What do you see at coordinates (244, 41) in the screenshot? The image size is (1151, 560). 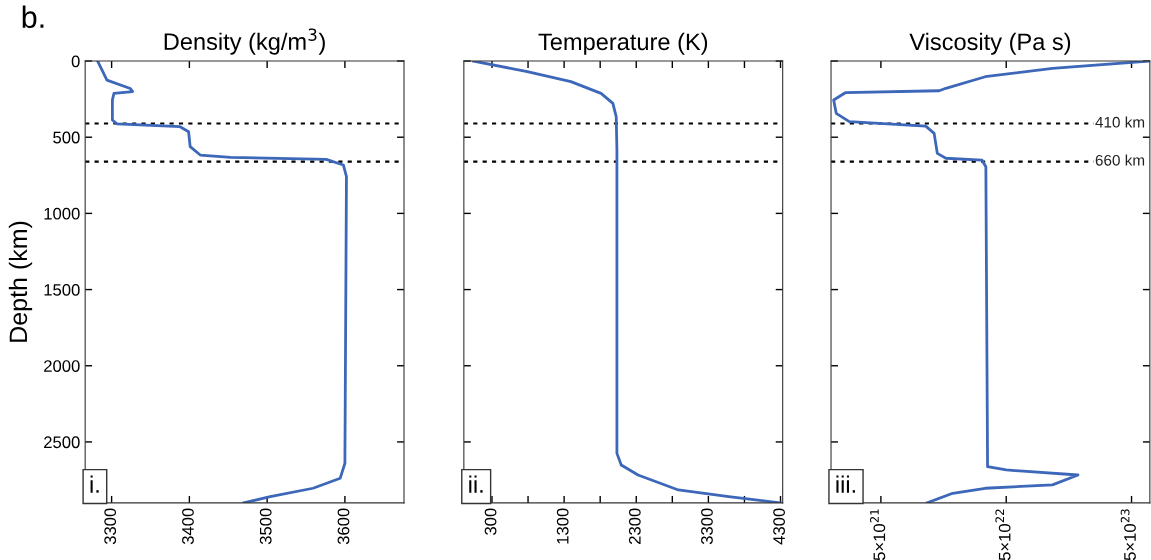 I see `chart-title: Density (kg/m$^{3}$)` at bounding box center [244, 41].